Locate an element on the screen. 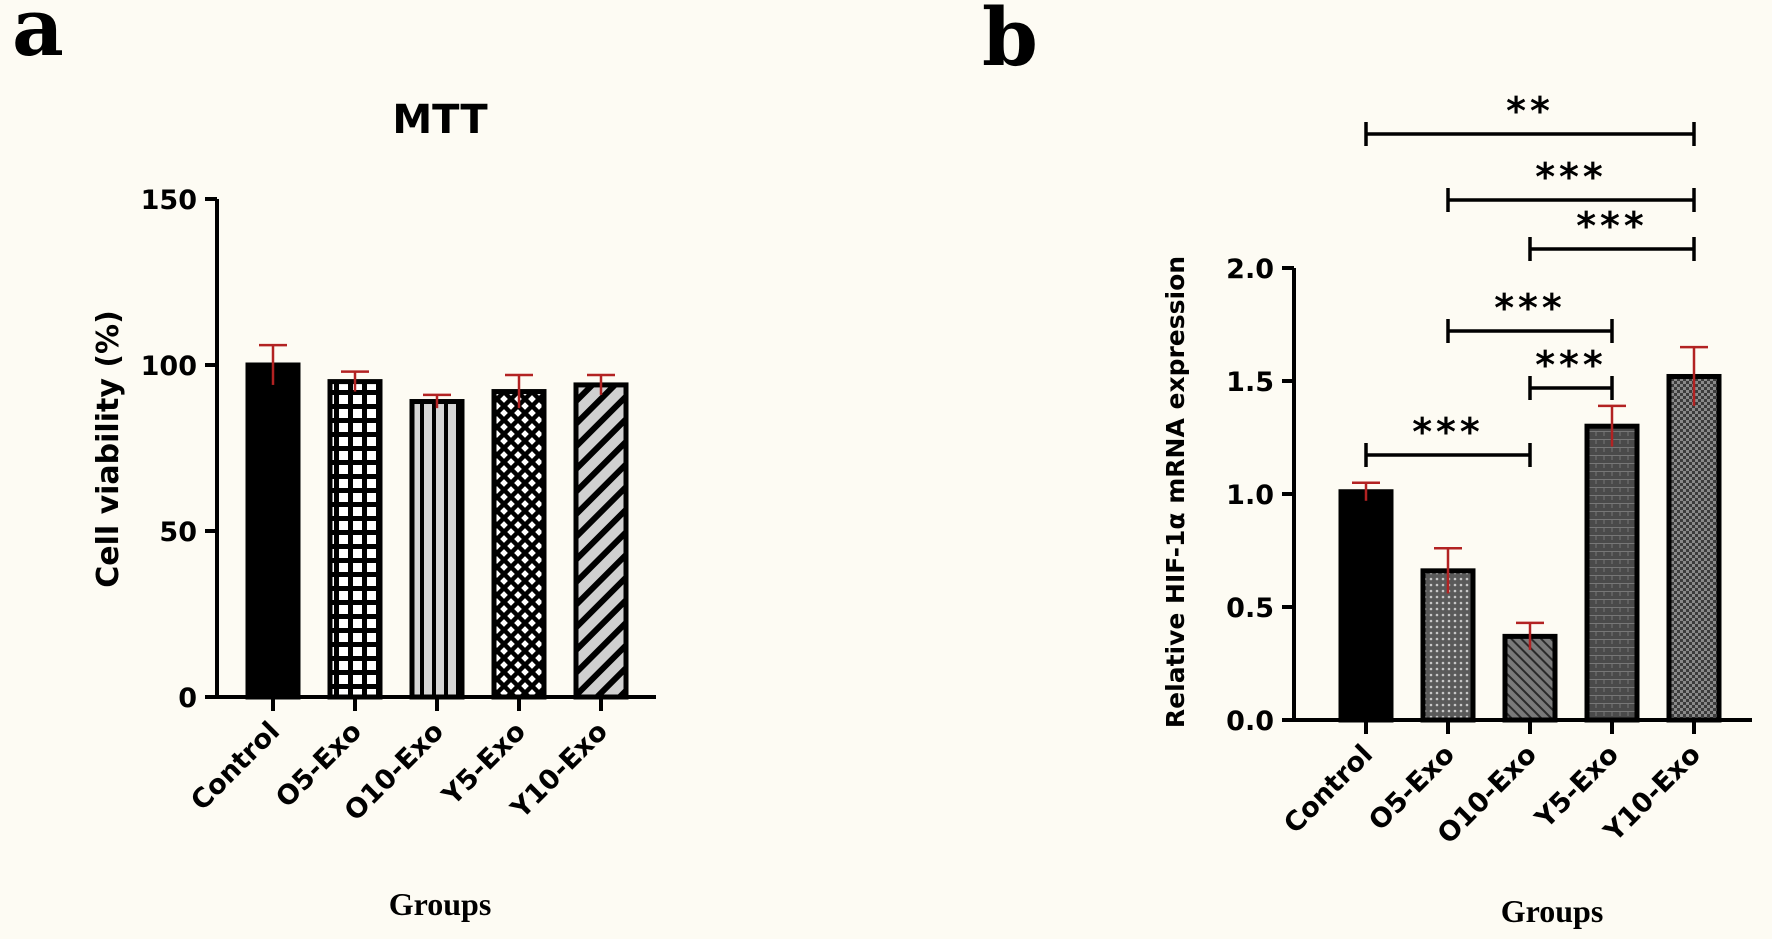 This screenshot has height=939, width=1772. chart-b-y-tick-label: 1.5 is located at coordinates (1250, 382).